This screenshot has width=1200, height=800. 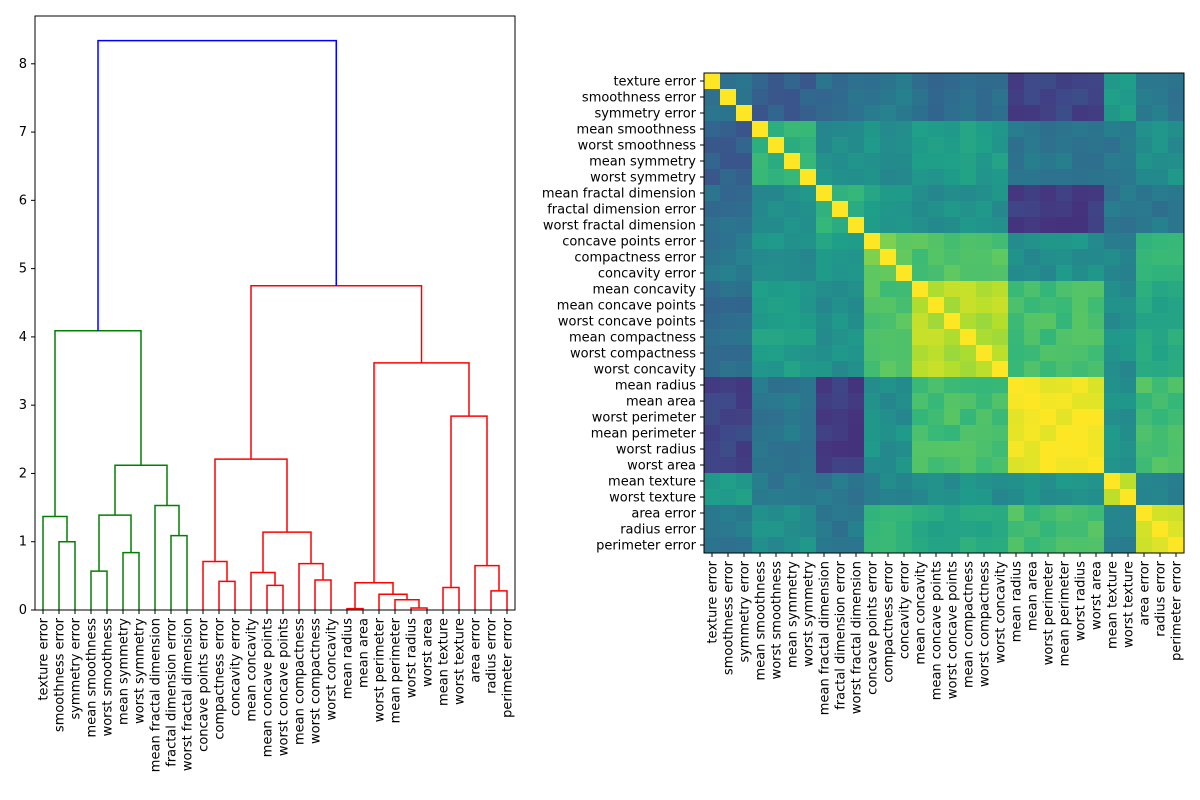 I want to click on dendrogram-leaf-label: worst texture, so click(x=460, y=661).